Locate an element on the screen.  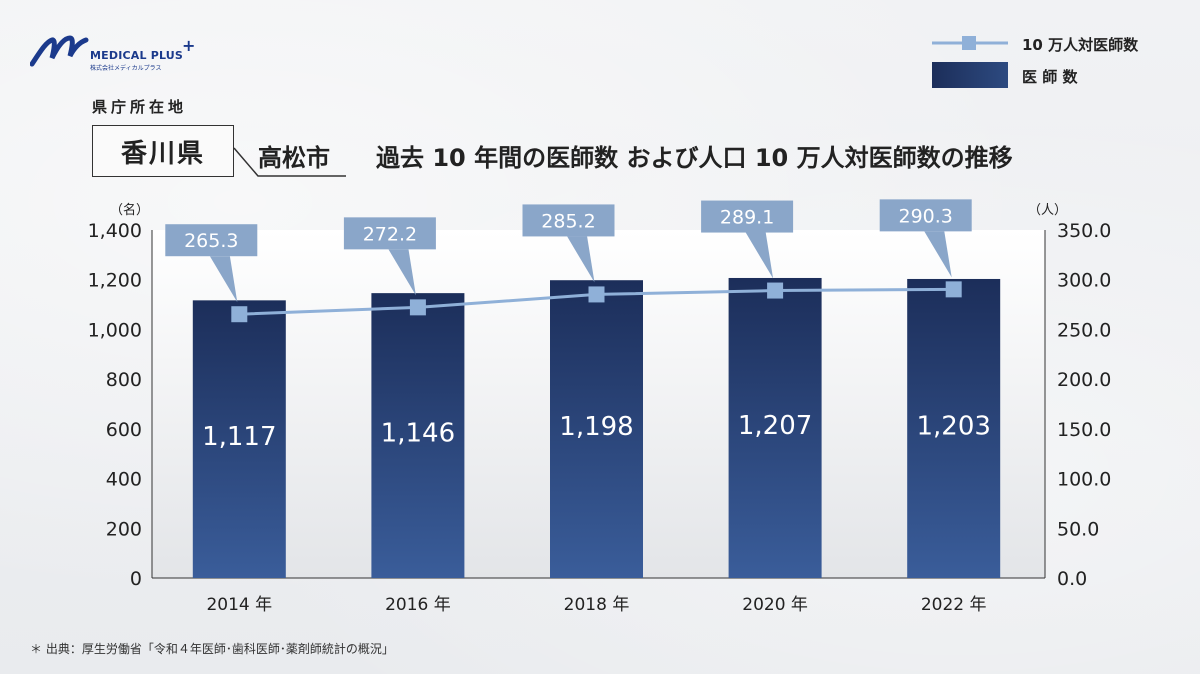
right-tick-label: 350.0 is located at coordinates (1084, 231).